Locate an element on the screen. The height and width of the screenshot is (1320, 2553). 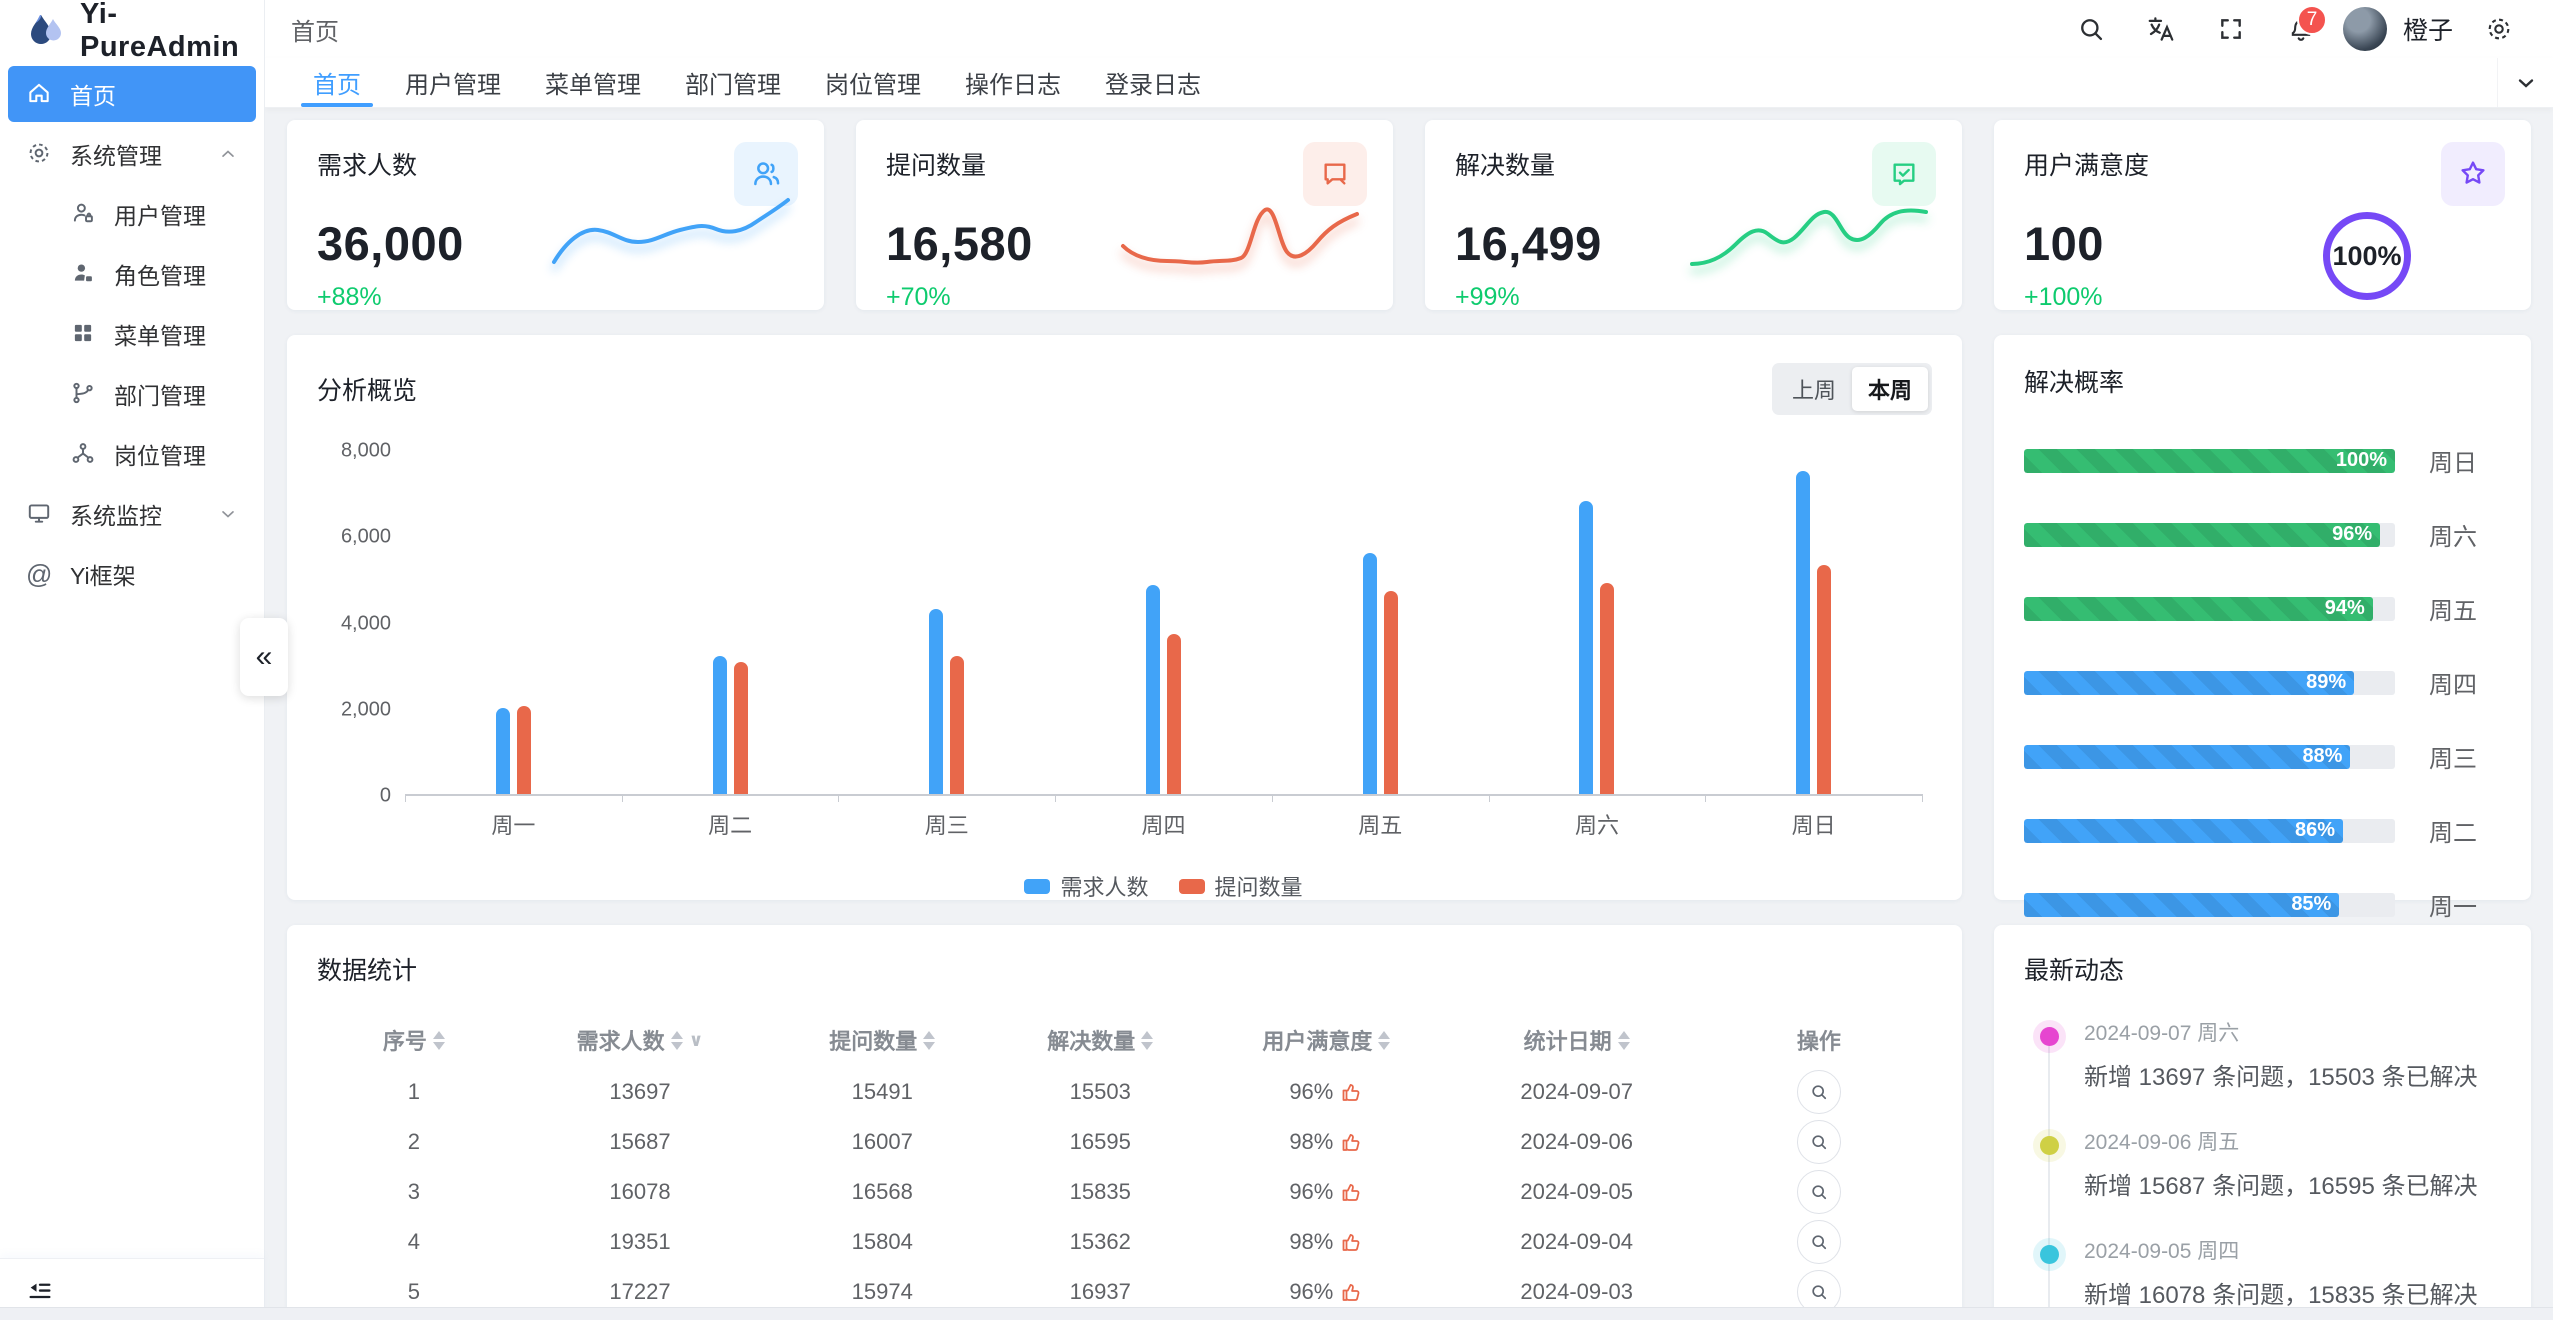
satisfaction-value: 98% is located at coordinates (1311, 1241).